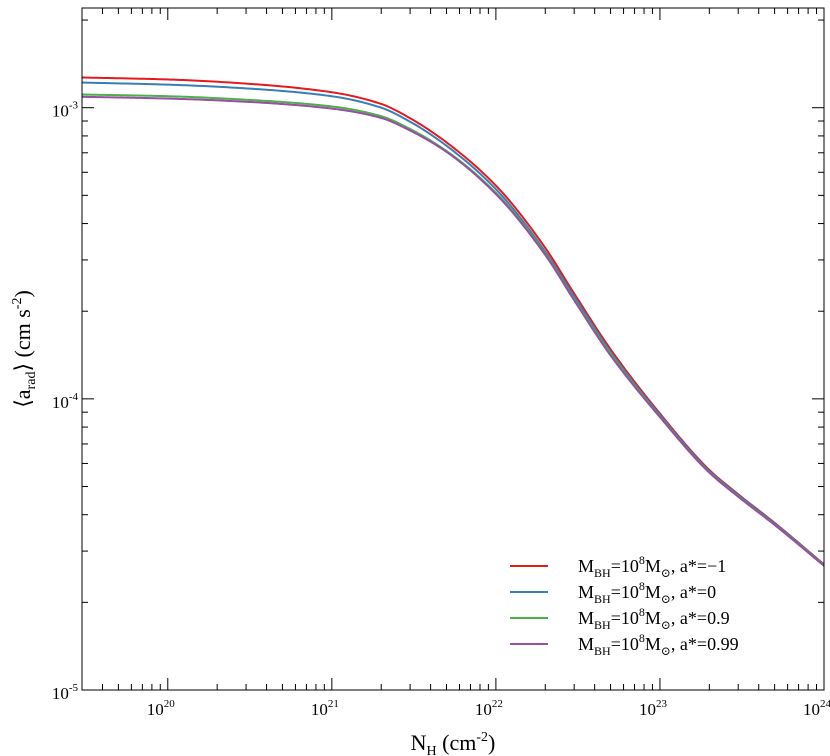  Describe the element at coordinates (65, 401) in the screenshot. I see `y-tick-label: 10⁻⁴` at that location.